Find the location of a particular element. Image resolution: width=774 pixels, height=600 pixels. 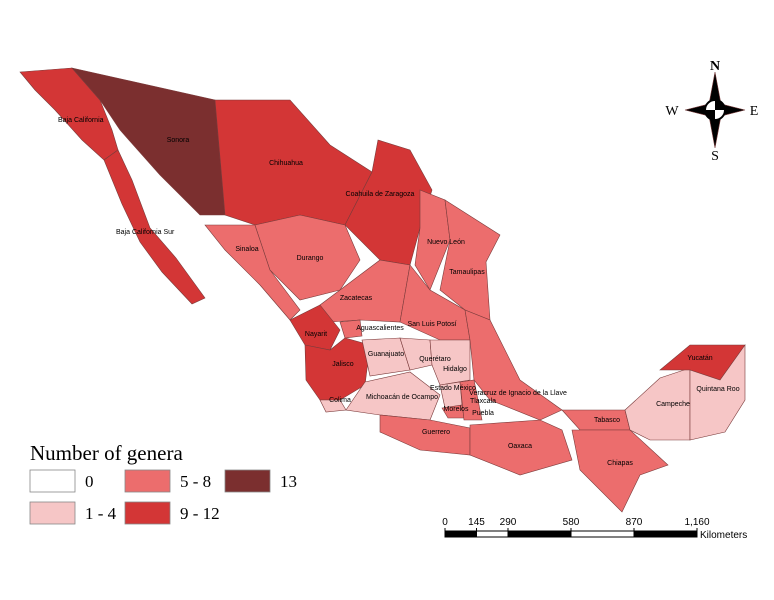

state-label: Coahuila de Zaragoza is located at coordinates (380, 194).